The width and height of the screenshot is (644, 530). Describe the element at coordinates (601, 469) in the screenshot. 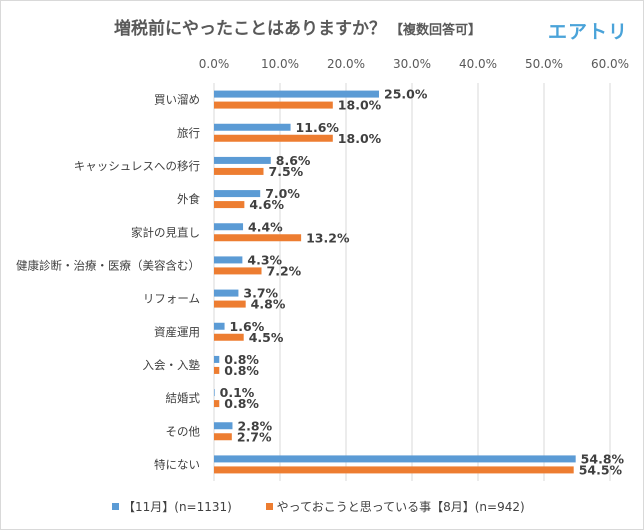

I see `data-label: 54.5%` at that location.